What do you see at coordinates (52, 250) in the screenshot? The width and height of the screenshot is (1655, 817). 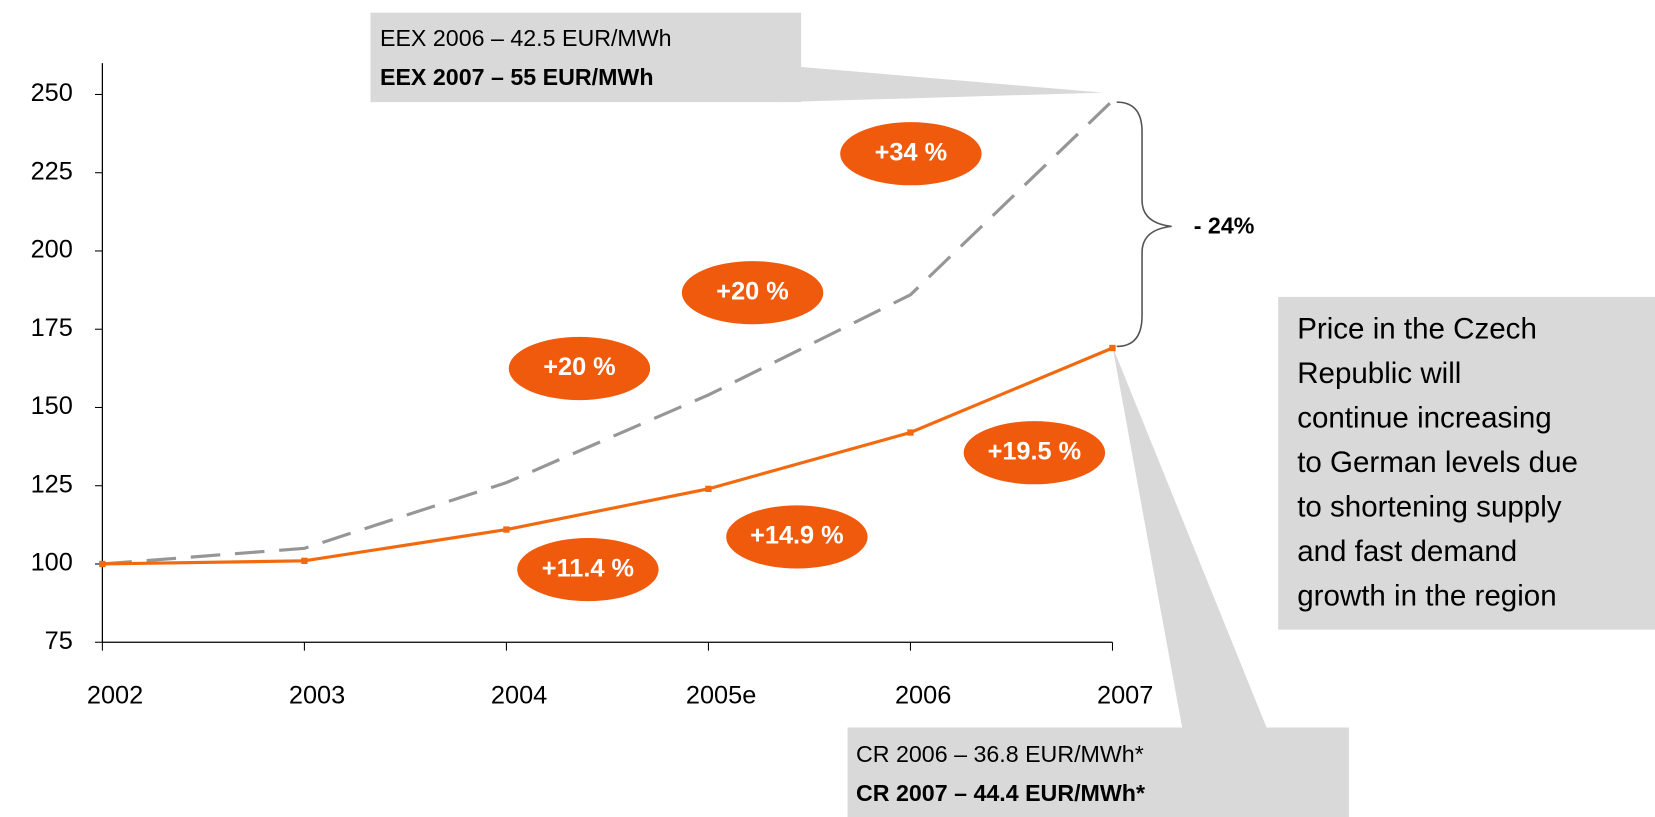 I see `y-tick-label: 200` at bounding box center [52, 250].